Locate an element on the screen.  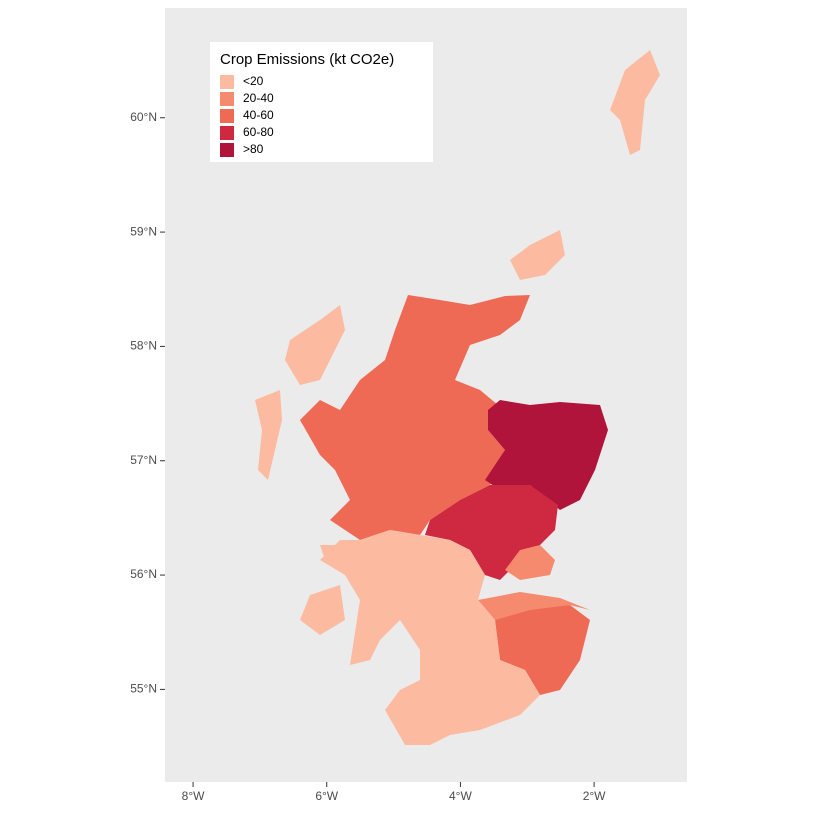
y-tick-label: 60°N is located at coordinates (143, 117).